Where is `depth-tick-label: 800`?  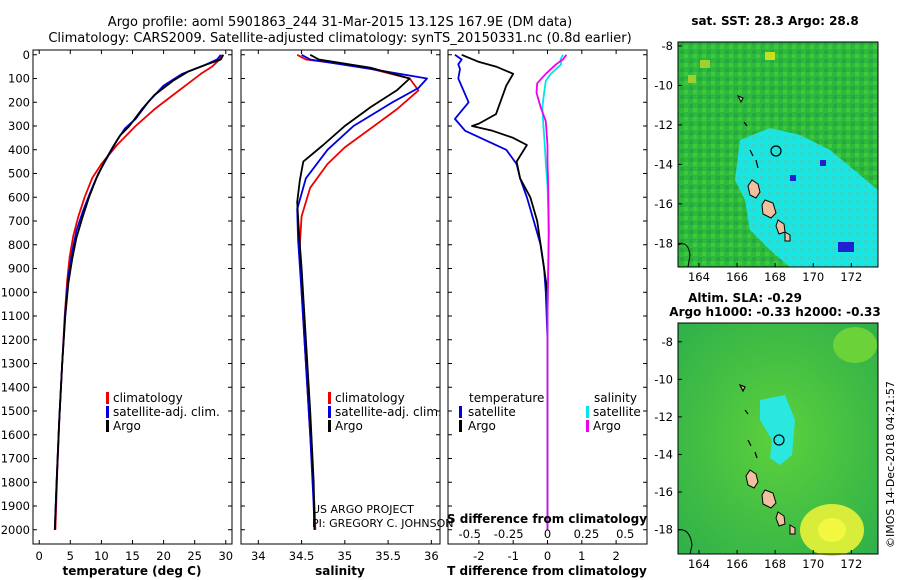
depth-tick-label: 800 is located at coordinates (19, 245).